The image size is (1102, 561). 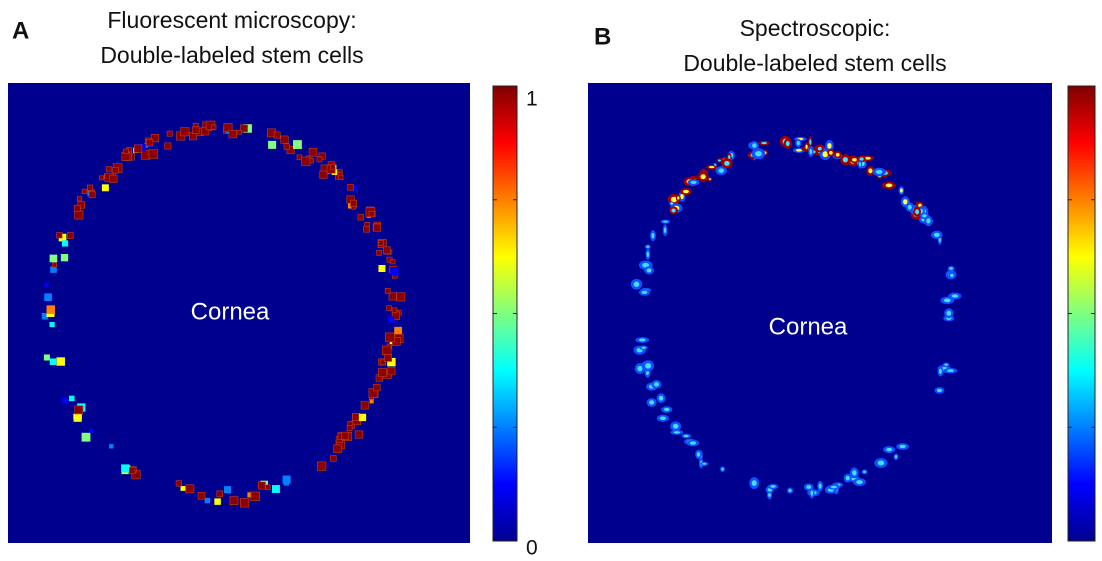 What do you see at coordinates (230, 311) in the screenshot?
I see `annotation: Cornea` at bounding box center [230, 311].